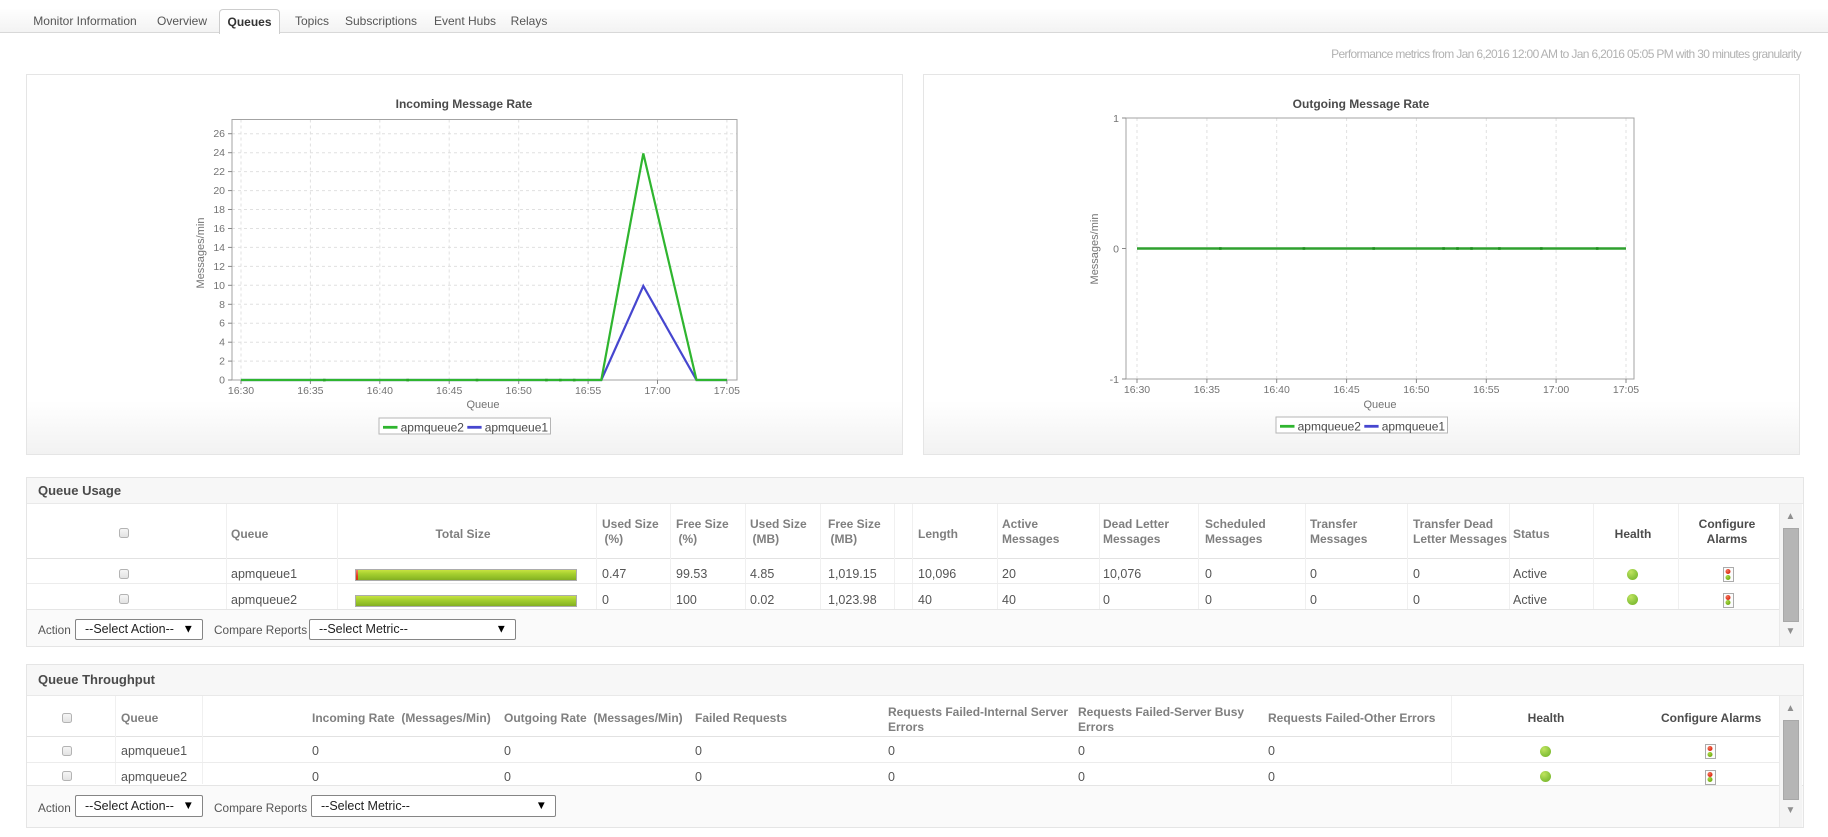 The image size is (1828, 837). Describe the element at coordinates (219, 134) in the screenshot. I see `svg-text: 26` at that location.